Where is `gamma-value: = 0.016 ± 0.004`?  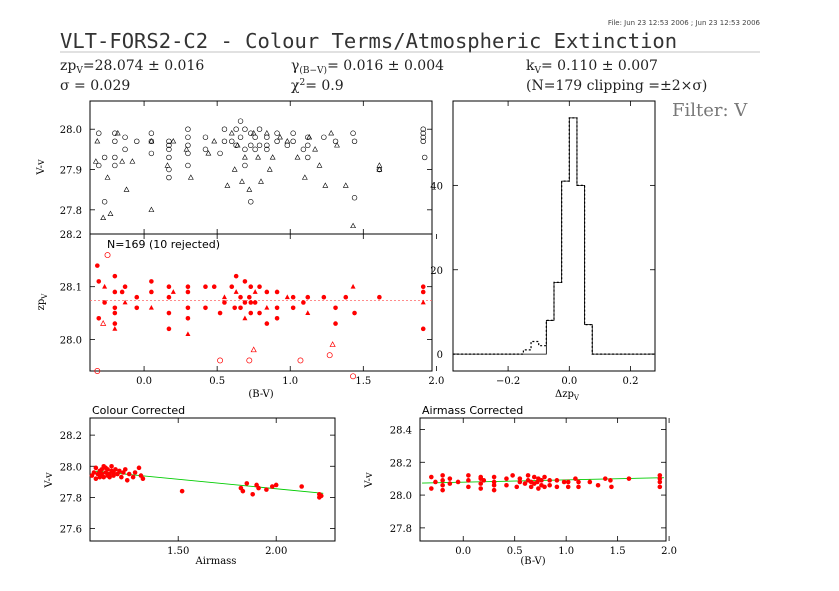 gamma-value: = 0.016 ± 0.004 is located at coordinates (385, 66).